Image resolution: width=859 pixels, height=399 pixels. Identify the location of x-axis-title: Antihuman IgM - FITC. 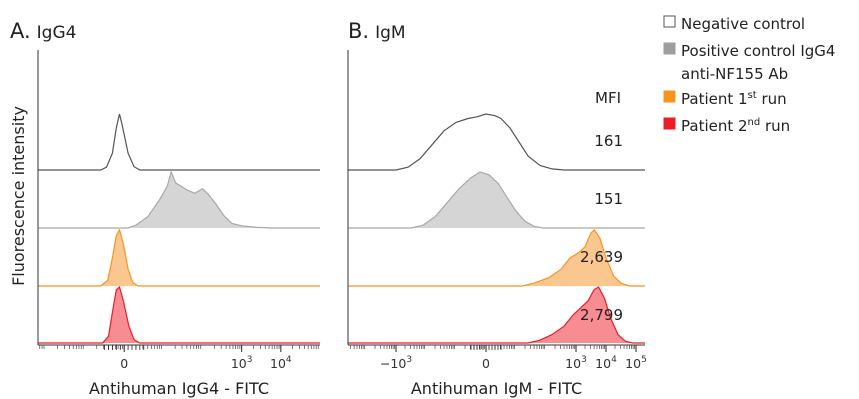
(496, 388).